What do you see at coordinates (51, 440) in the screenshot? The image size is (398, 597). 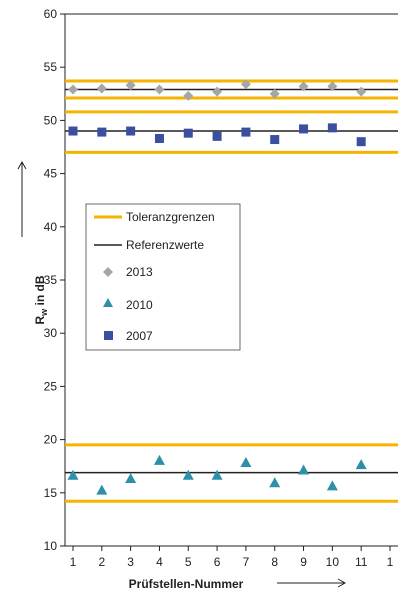 I see `y-tick-label: 20` at bounding box center [51, 440].